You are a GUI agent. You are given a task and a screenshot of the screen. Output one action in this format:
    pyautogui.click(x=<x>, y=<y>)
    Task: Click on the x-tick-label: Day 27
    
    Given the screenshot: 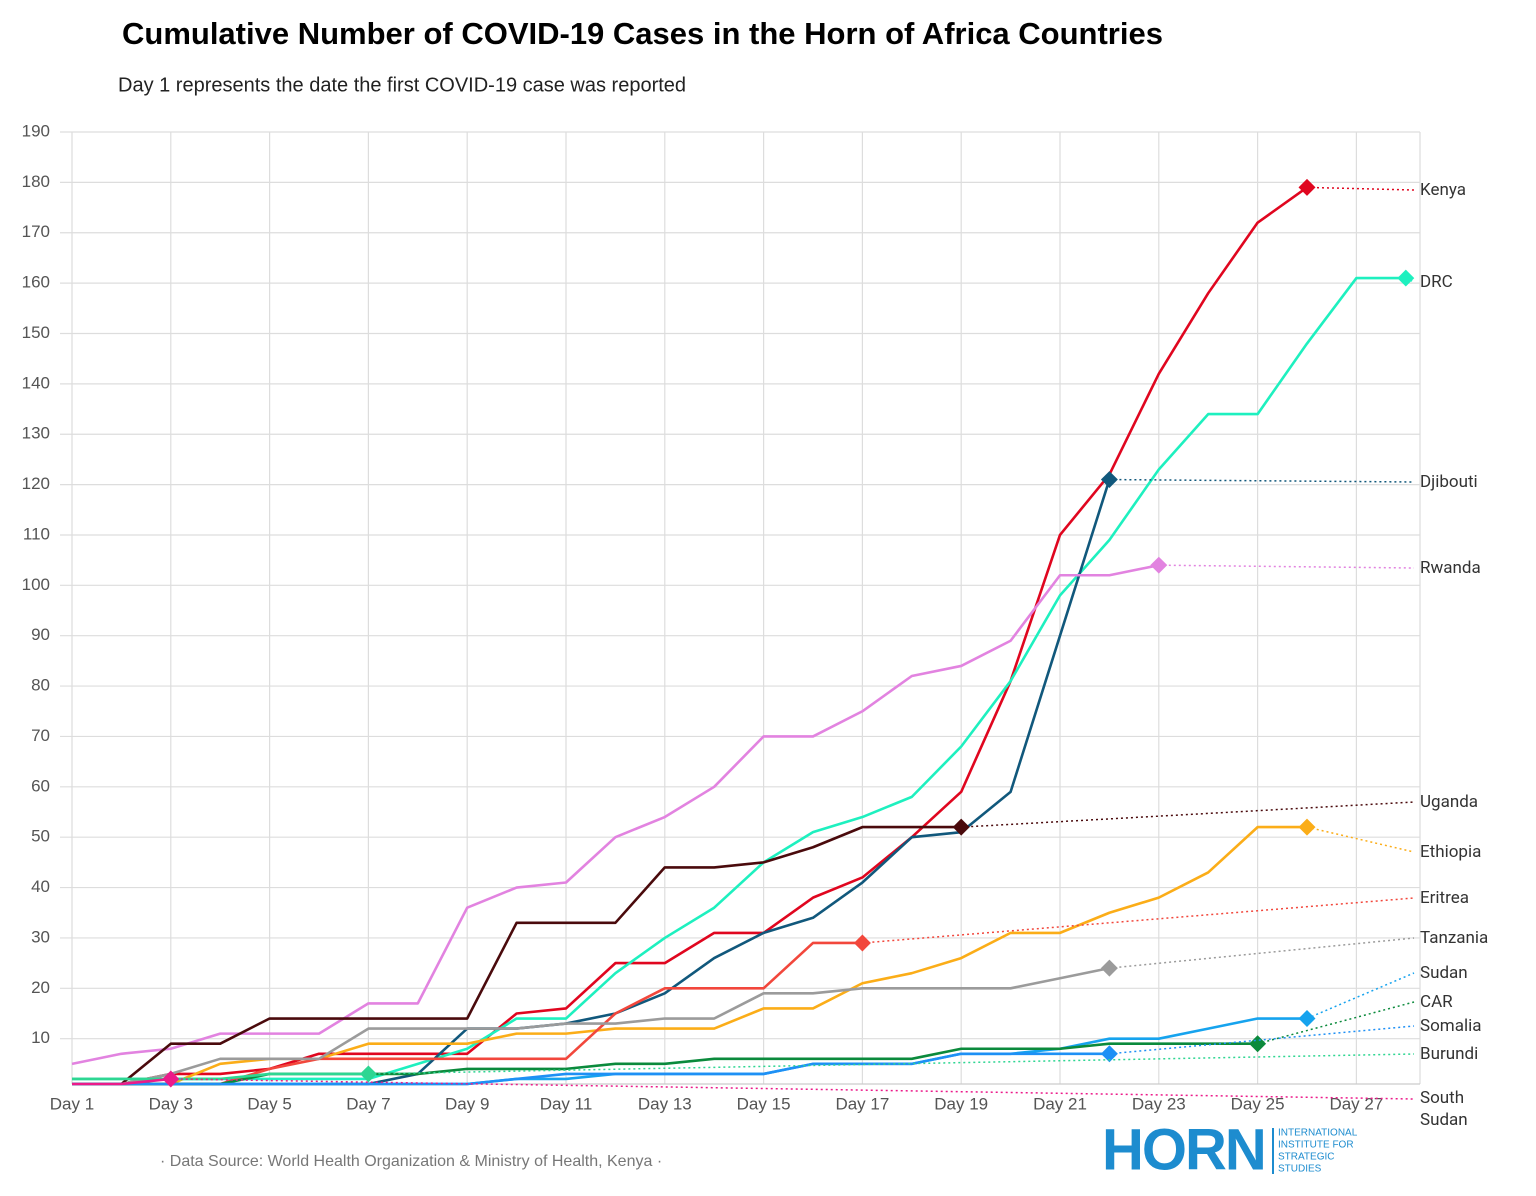 What is the action you would take?
    pyautogui.click(x=1356, y=1103)
    